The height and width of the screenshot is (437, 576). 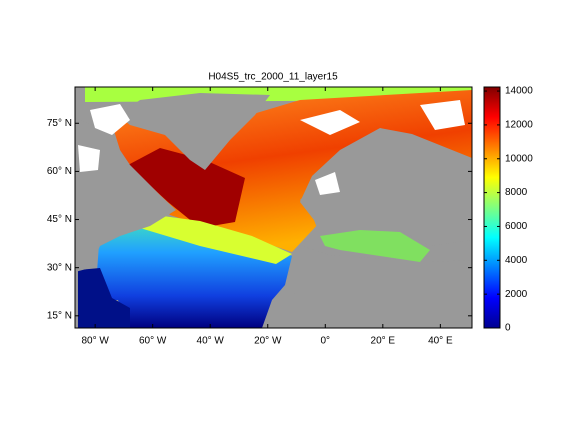 I want to click on x-tick-label: 0°, so click(x=326, y=341).